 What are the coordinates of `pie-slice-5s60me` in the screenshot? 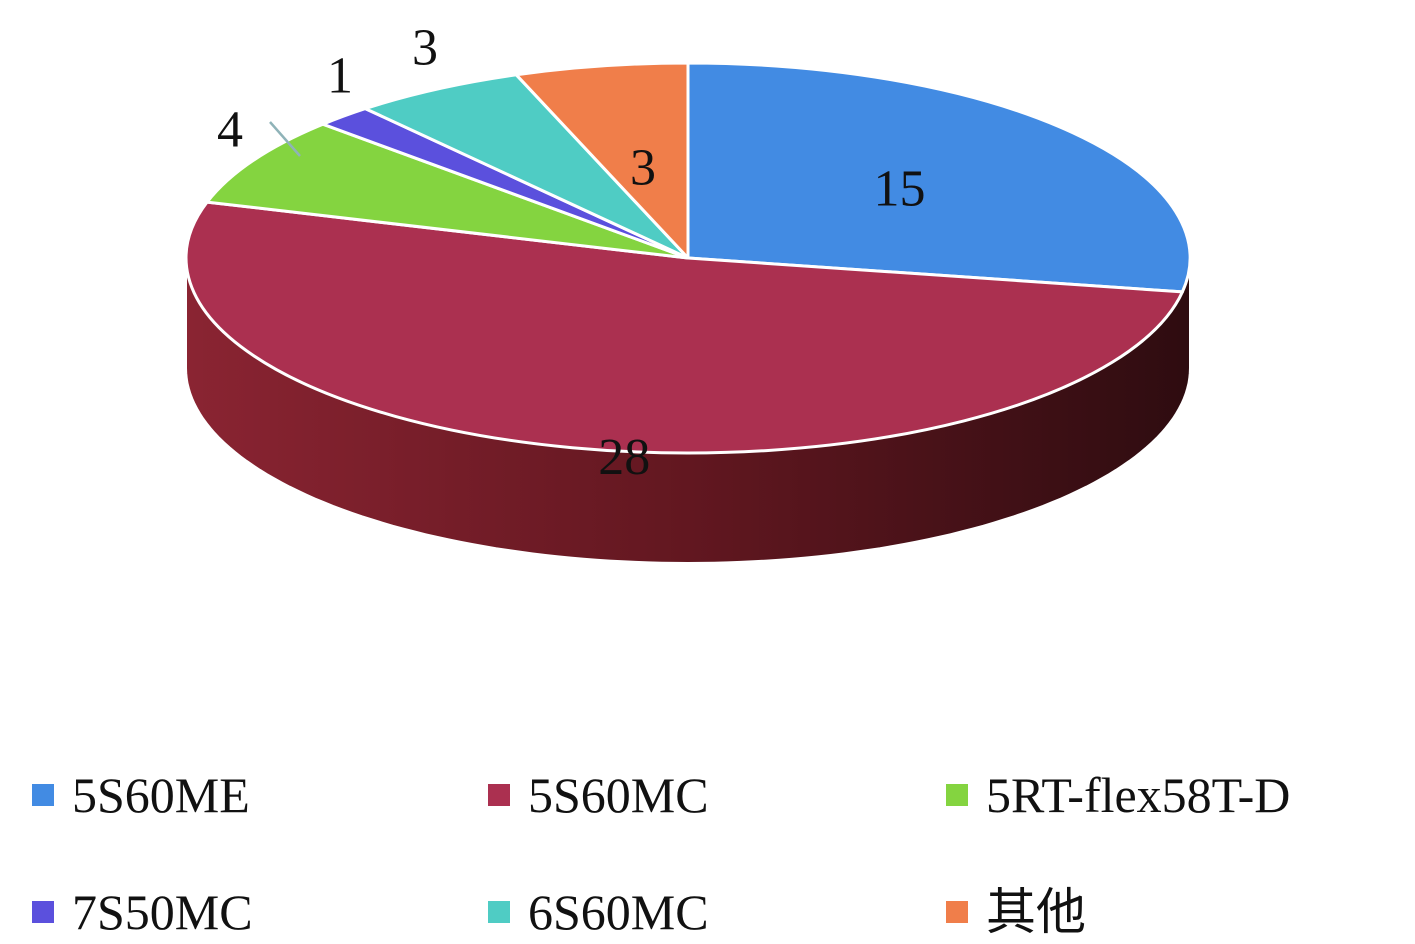 It's located at (939, 177).